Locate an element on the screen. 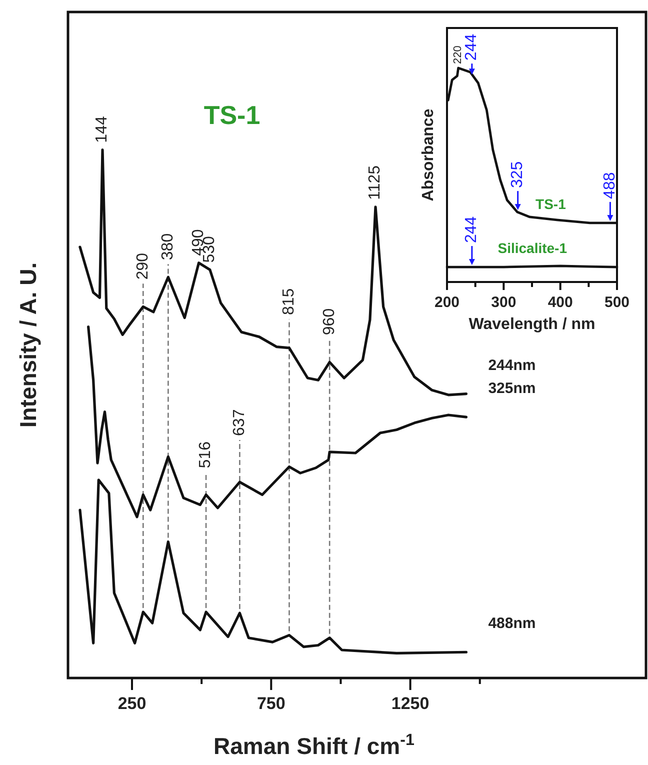 The width and height of the screenshot is (648, 765). series-label: TS-1 is located at coordinates (551, 204).